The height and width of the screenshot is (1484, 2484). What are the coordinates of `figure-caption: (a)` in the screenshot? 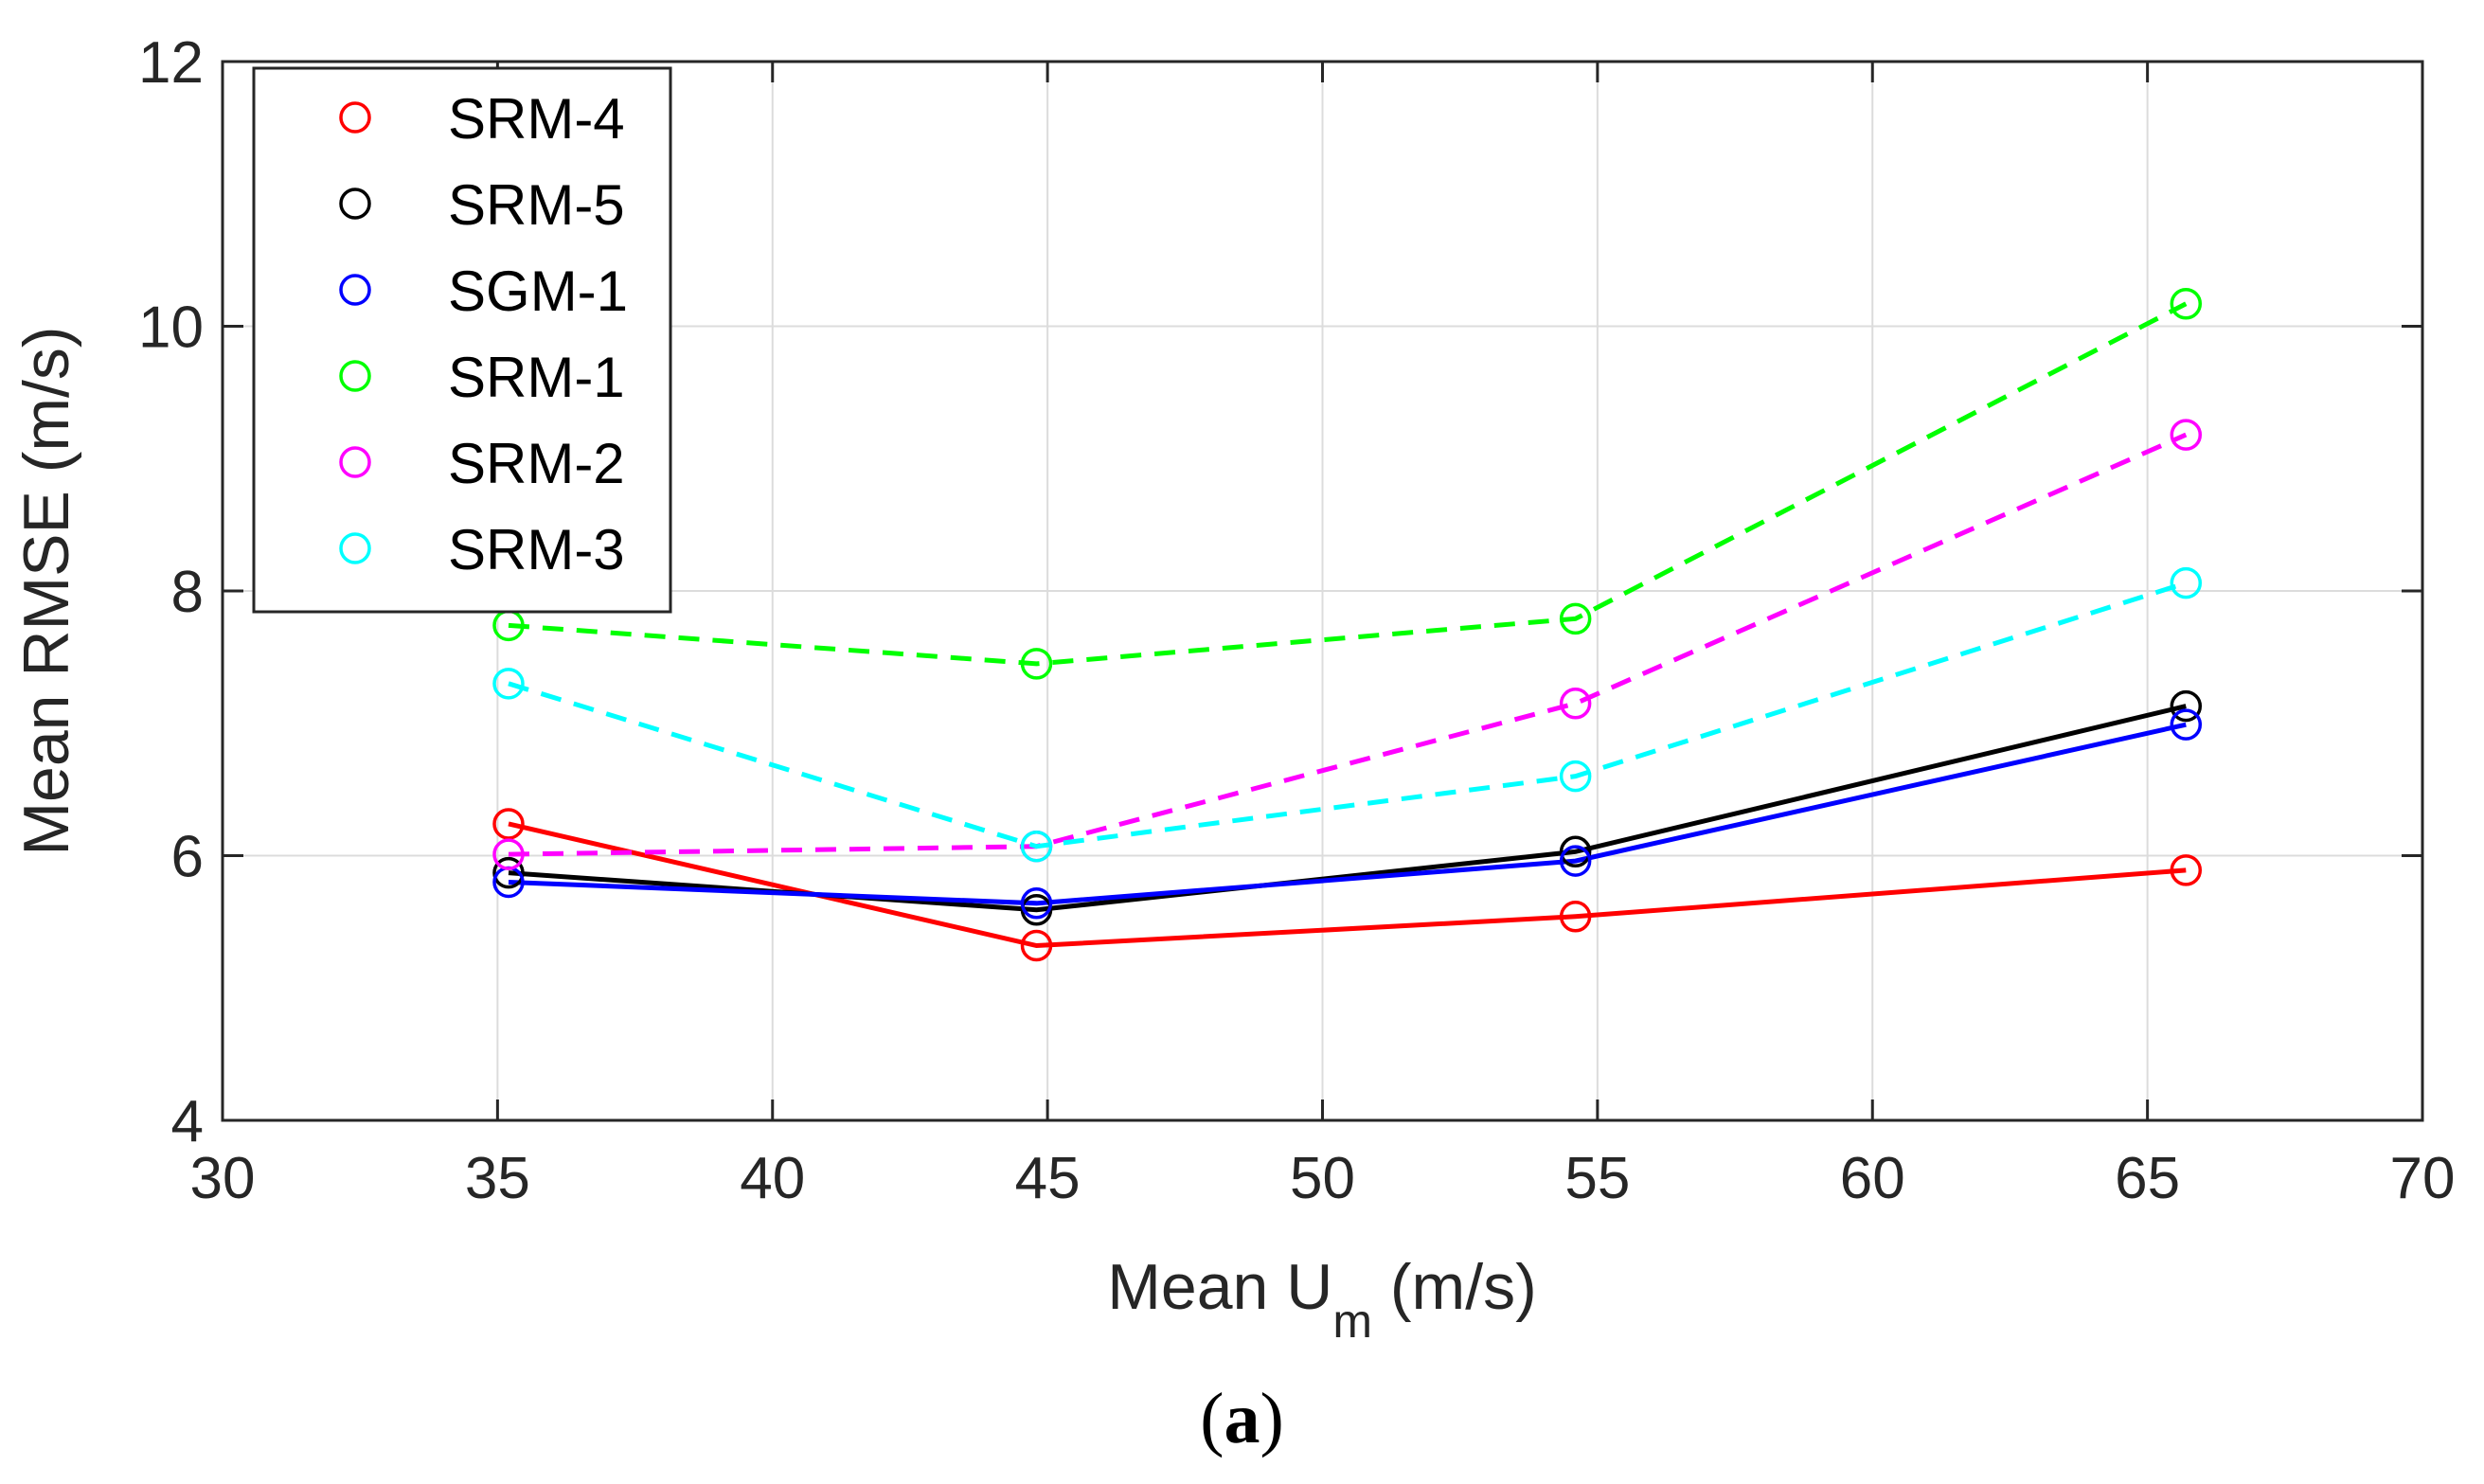 It's located at (1242, 1419).